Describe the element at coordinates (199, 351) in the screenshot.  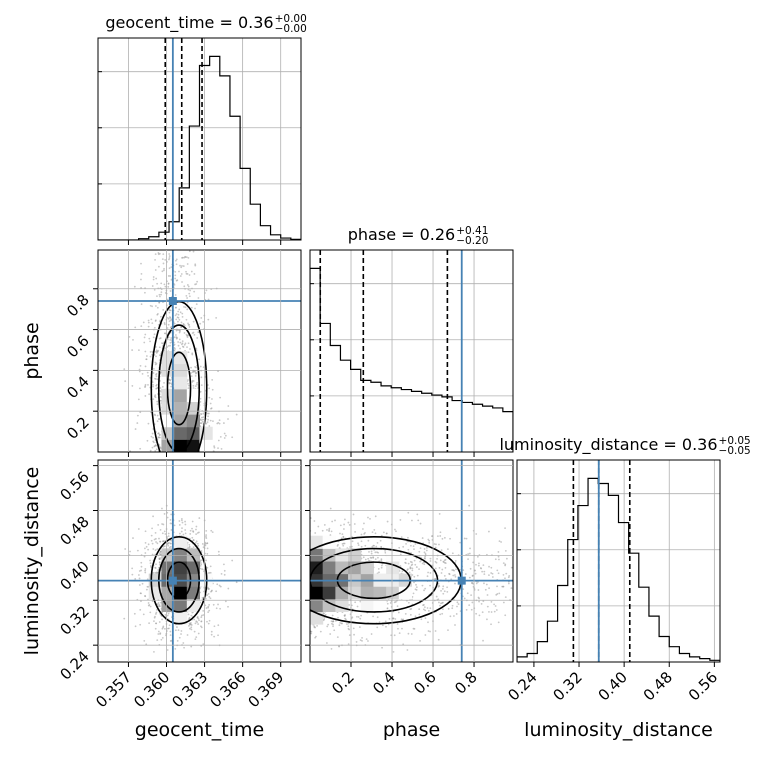
I see `panel-frame` at that location.